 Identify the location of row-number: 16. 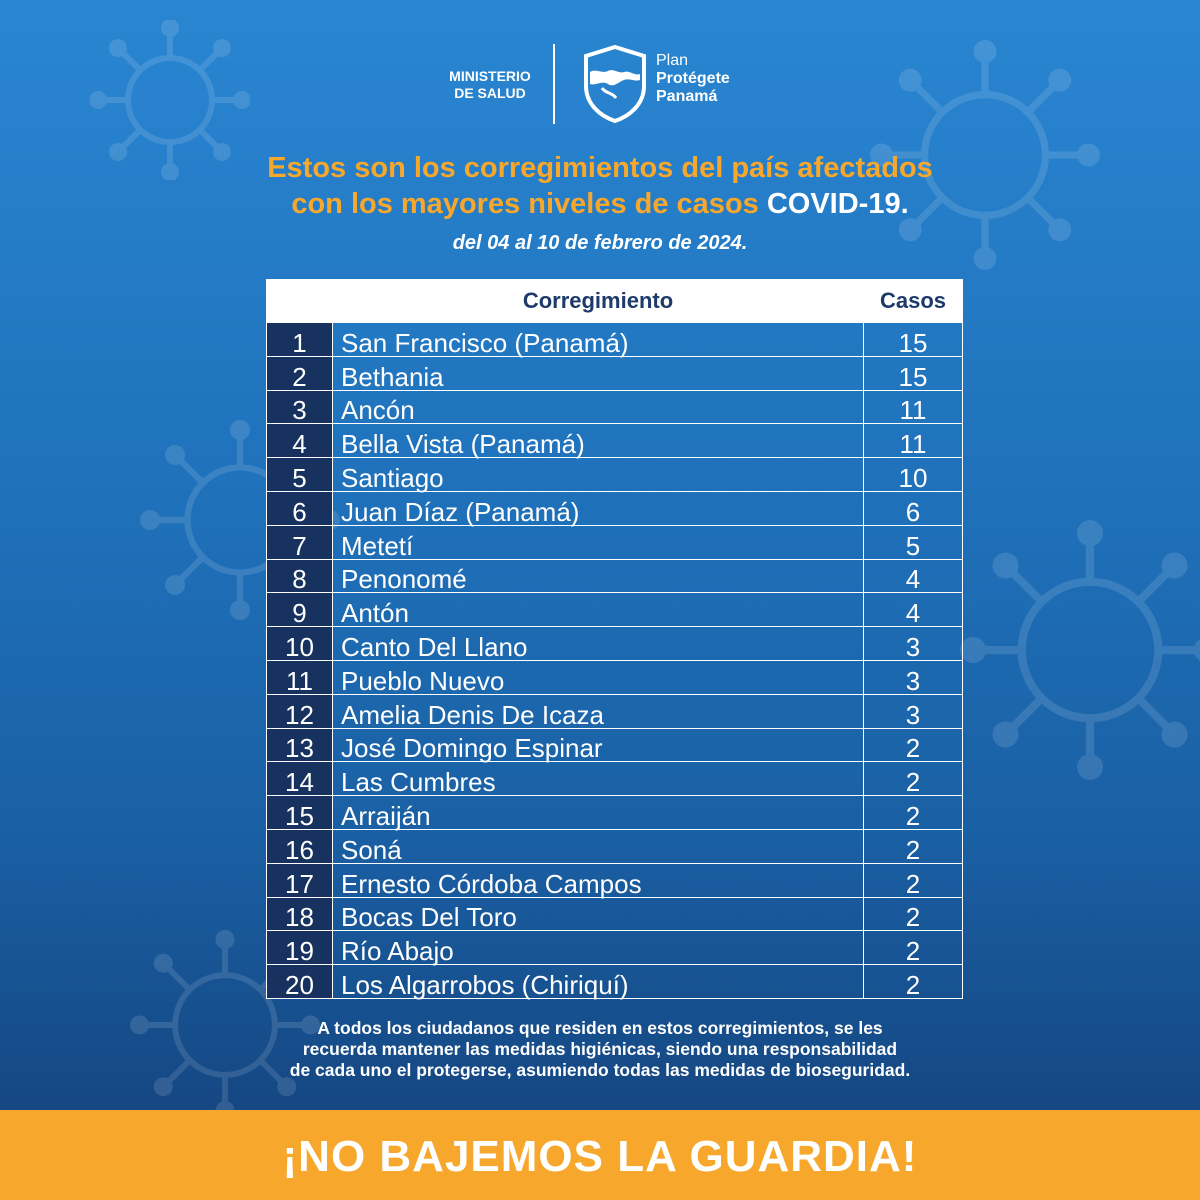
(299, 846).